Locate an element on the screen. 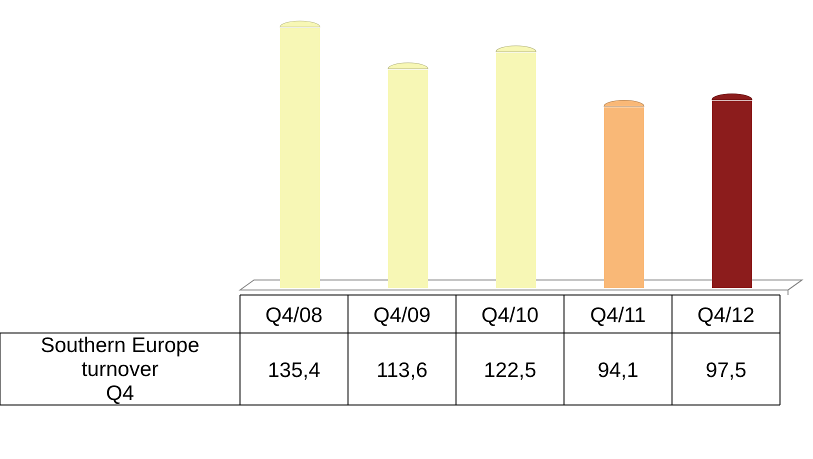 The image size is (813, 459). x-tick-label: Q4/08 is located at coordinates (294, 315).